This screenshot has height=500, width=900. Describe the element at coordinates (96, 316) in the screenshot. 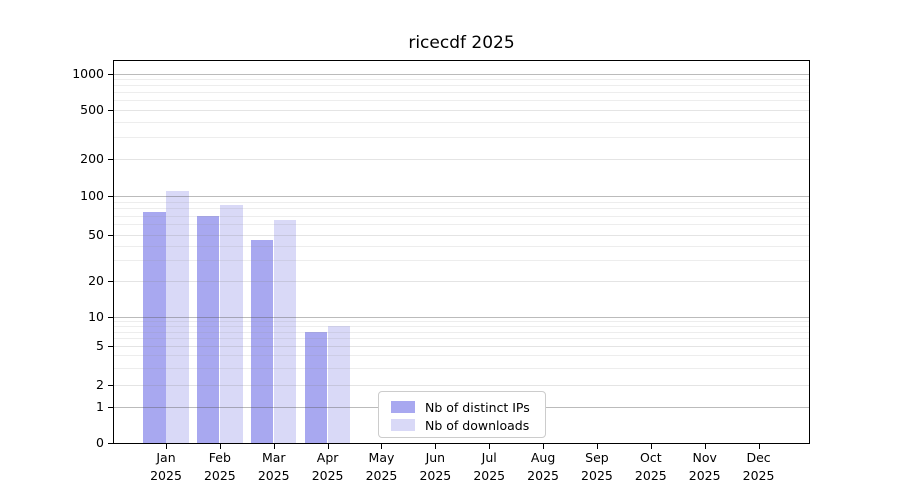

I see `y-tick-label-10: 10` at that location.